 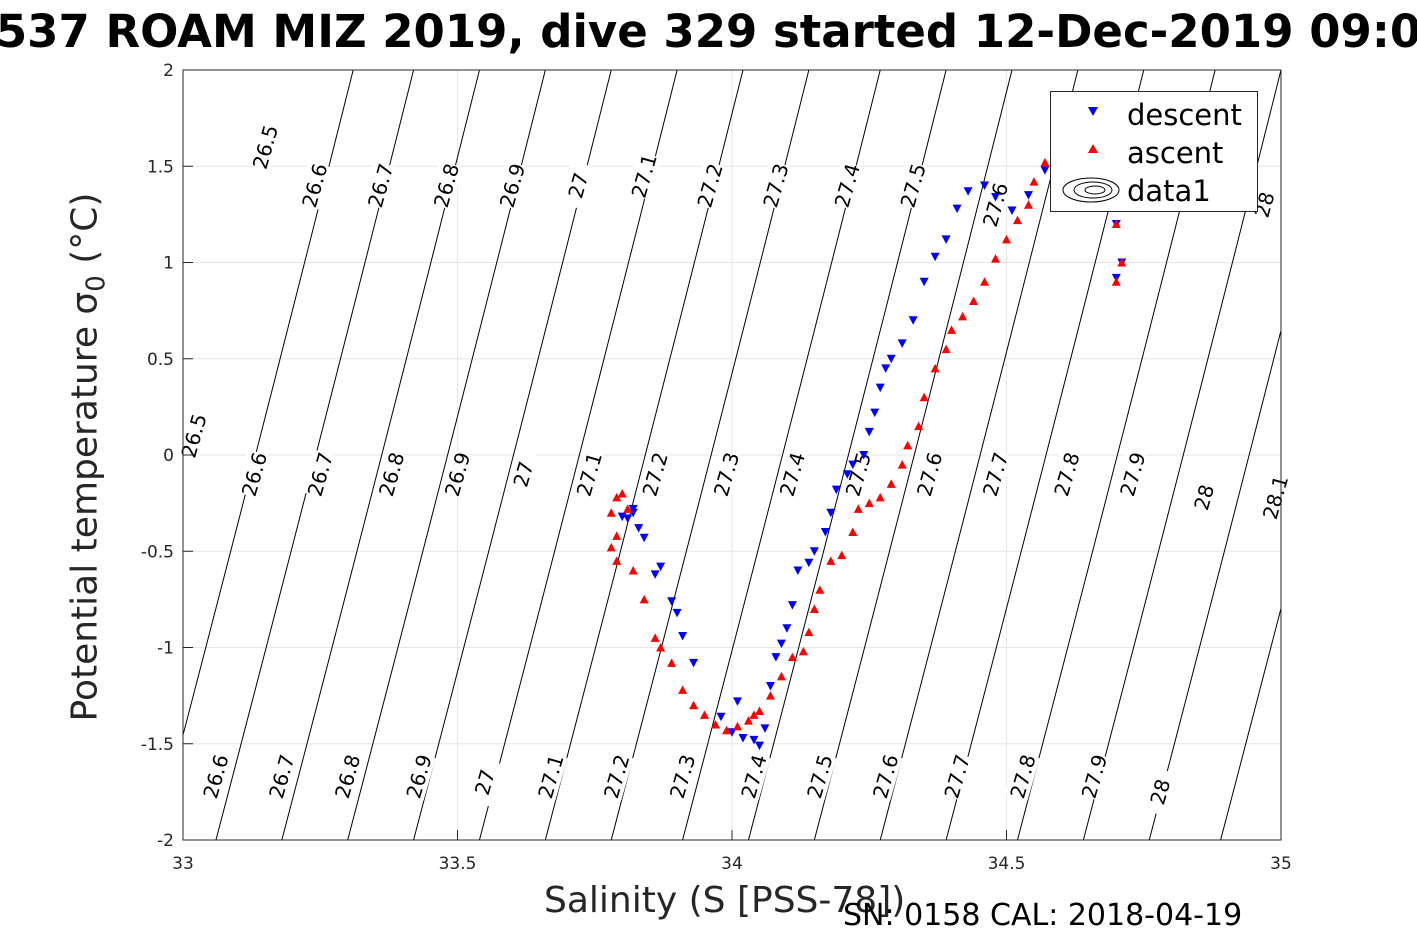 I want to click on x-tick-label: 34, so click(x=732, y=864).